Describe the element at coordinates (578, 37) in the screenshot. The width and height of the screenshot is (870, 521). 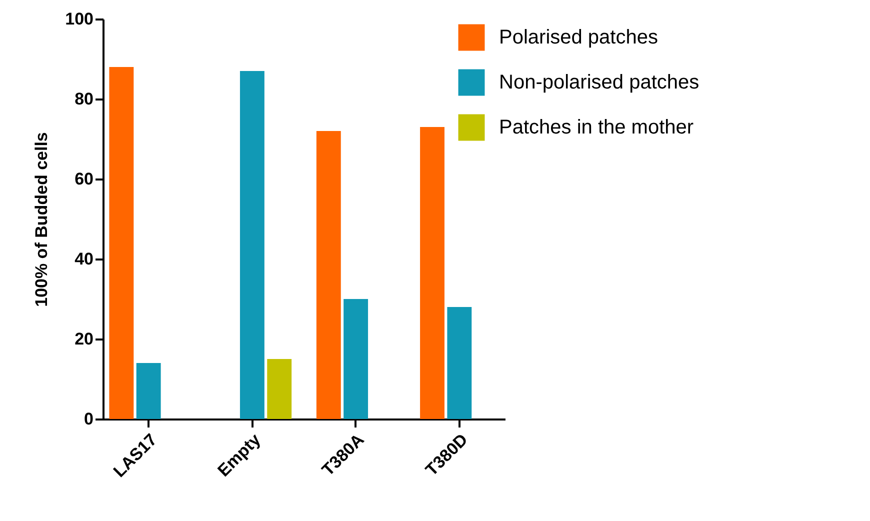
I see `legend-label: Polarised patches` at that location.